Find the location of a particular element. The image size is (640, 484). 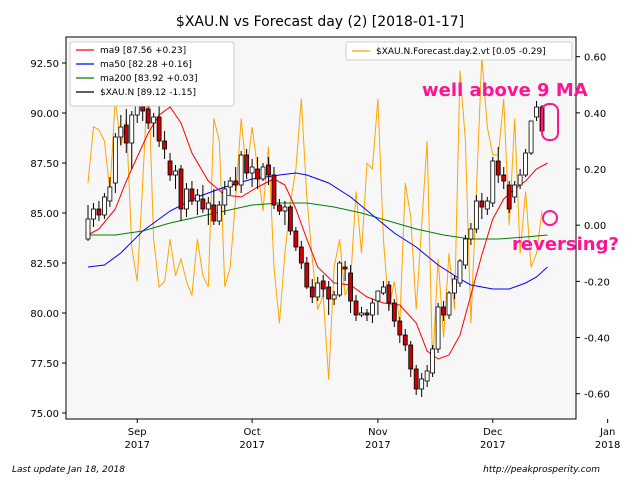

footer-left: Last update Jan 18, 2018 is located at coordinates (68, 470).